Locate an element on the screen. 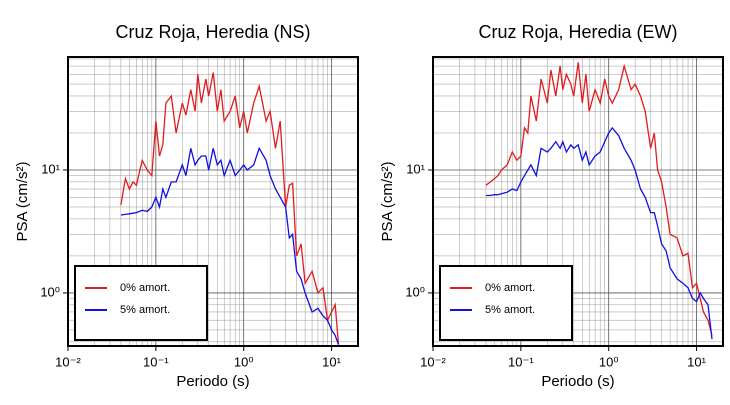  chart-title: Cruz Roja, Heredia (EW) is located at coordinates (577, 32).